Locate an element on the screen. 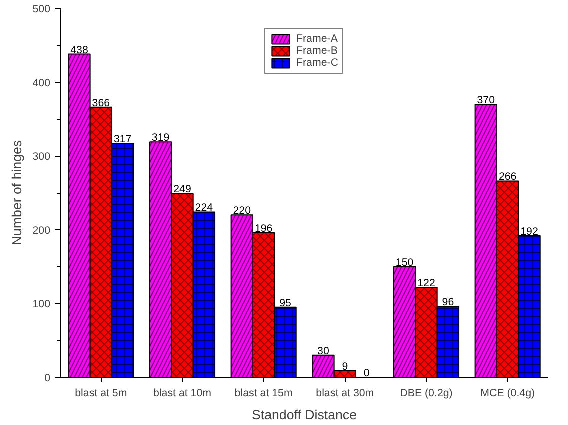 This screenshot has width=568, height=425. legend-label: Frame-C is located at coordinates (317, 63).